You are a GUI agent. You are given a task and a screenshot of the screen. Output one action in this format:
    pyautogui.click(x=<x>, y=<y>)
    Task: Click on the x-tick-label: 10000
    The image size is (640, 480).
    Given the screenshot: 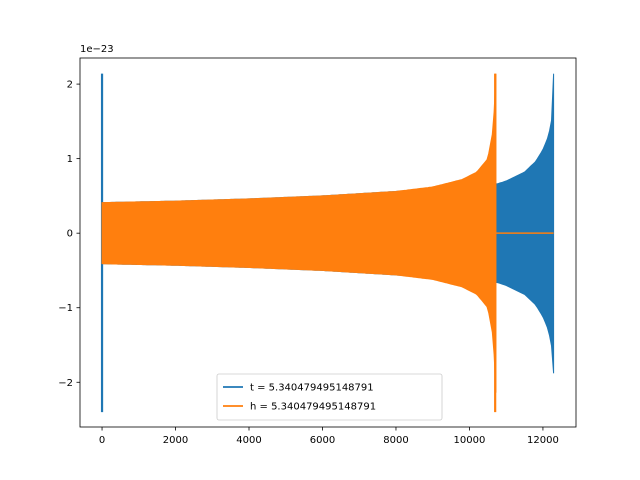 What is the action you would take?
    pyautogui.click(x=470, y=440)
    